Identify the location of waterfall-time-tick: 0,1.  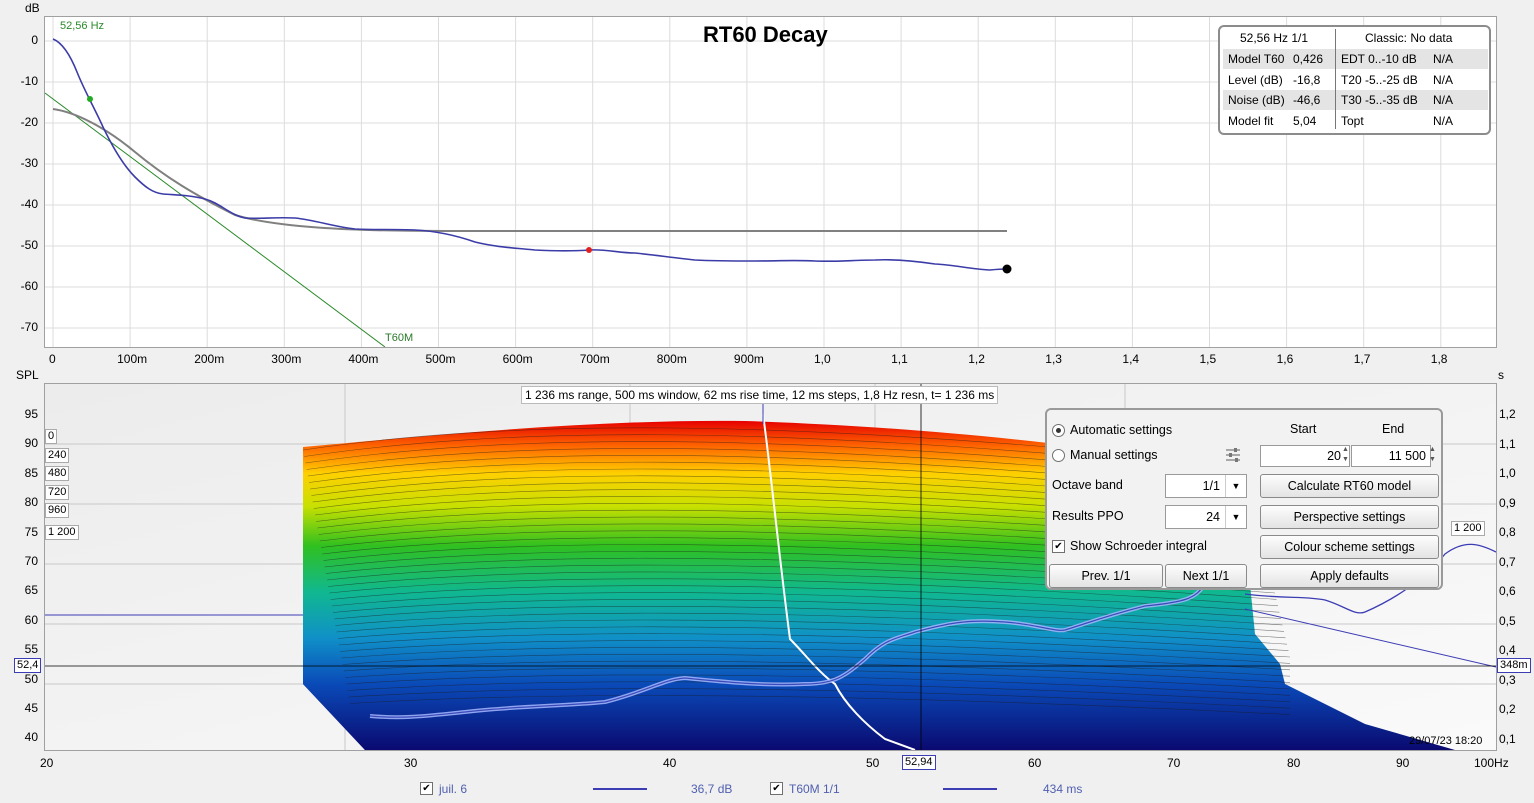
(1507, 738).